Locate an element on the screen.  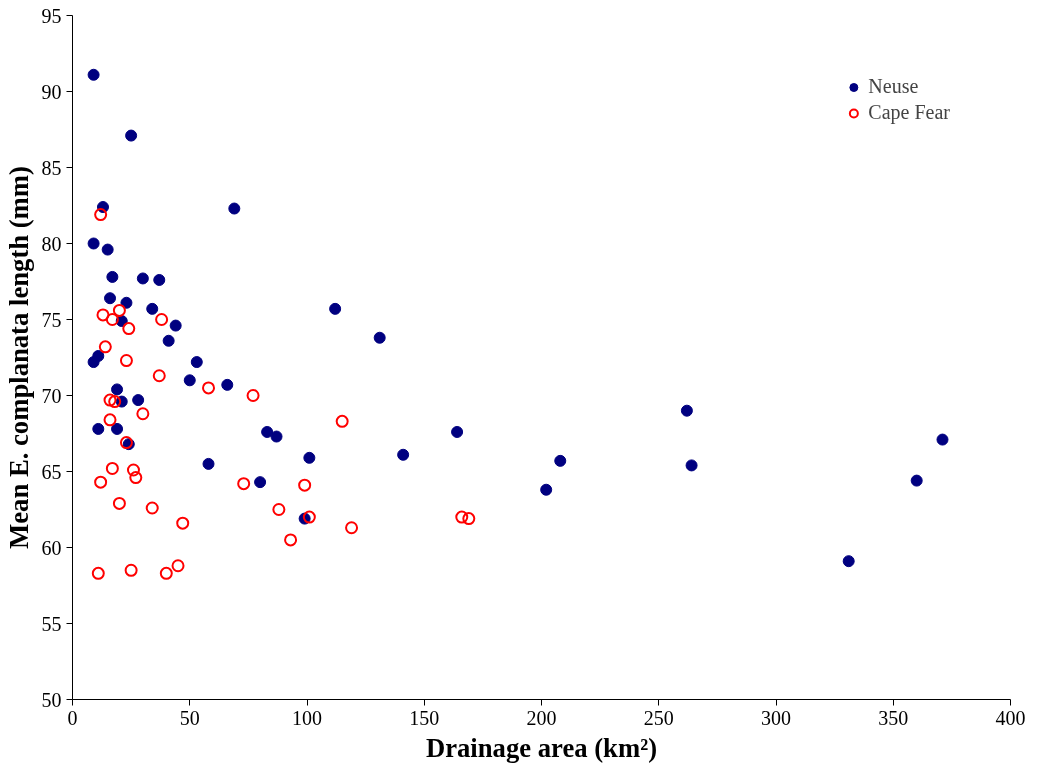
y-tick-label: 95 is located at coordinates (51, 15).